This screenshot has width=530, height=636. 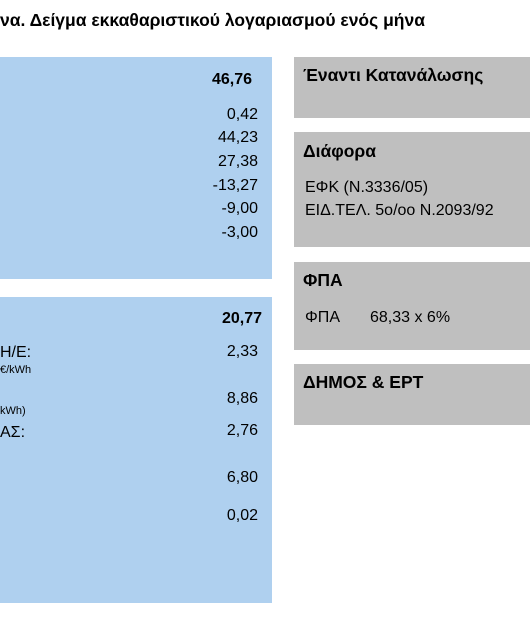 I want to click on consumption-value-4: -13,27, so click(x=235, y=185).